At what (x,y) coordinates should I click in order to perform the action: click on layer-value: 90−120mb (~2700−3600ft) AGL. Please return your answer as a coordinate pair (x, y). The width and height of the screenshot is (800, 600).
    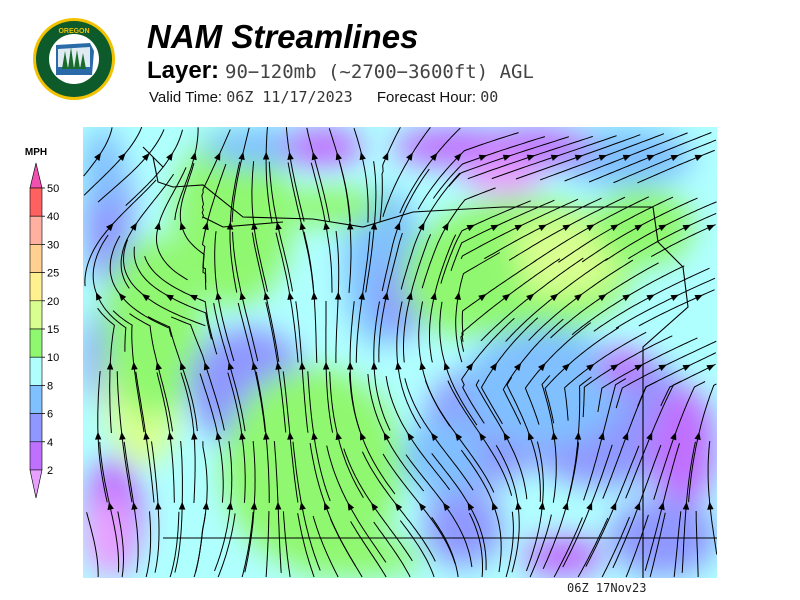
    Looking at the image, I should click on (379, 72).